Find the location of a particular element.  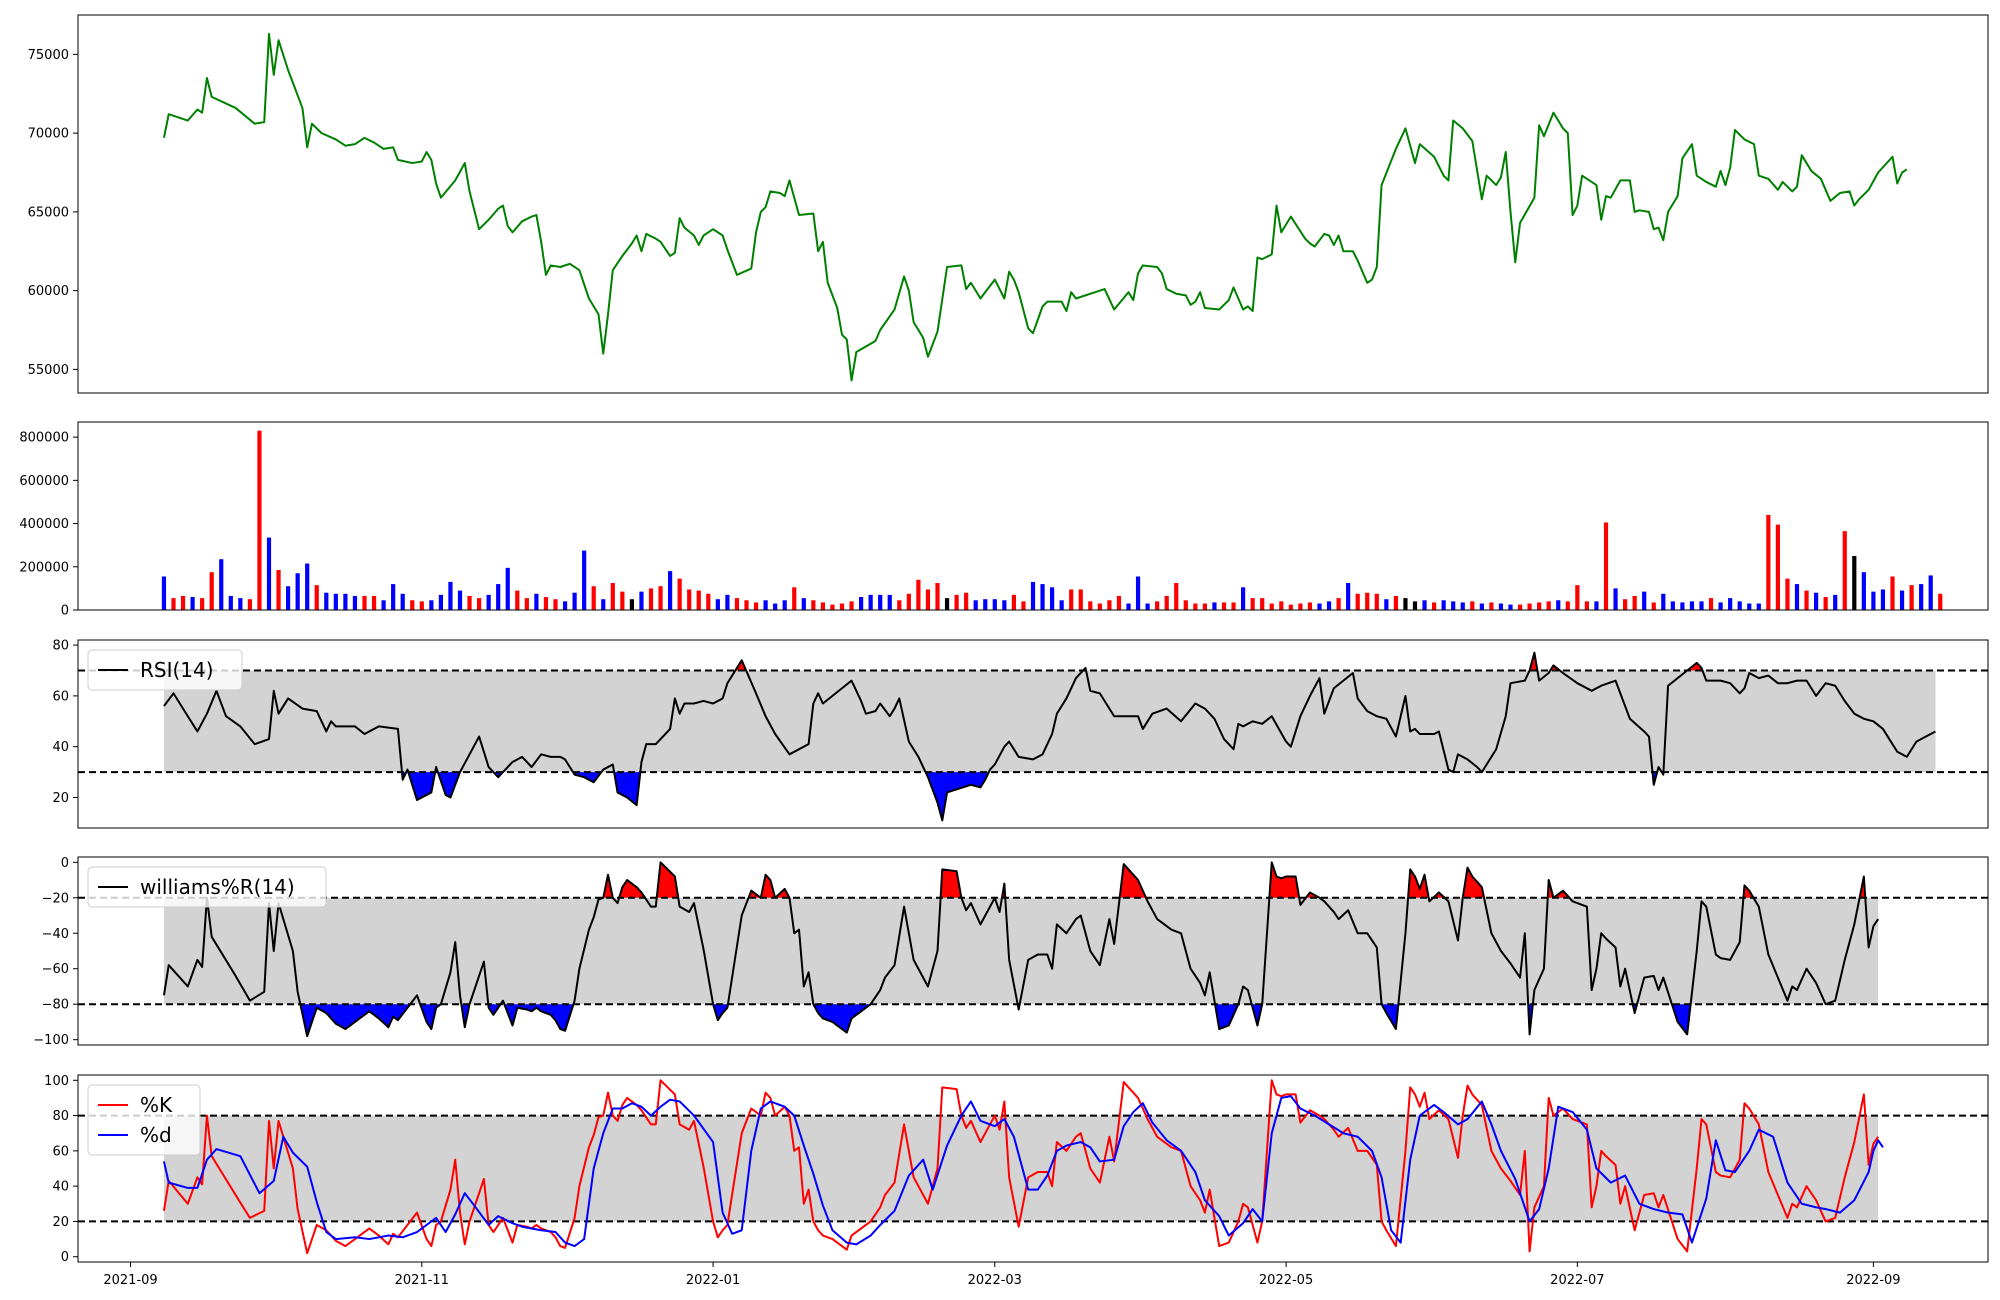

rsi-panel: 20 40 60 80 RSI(14) is located at coordinates (1020, 734).